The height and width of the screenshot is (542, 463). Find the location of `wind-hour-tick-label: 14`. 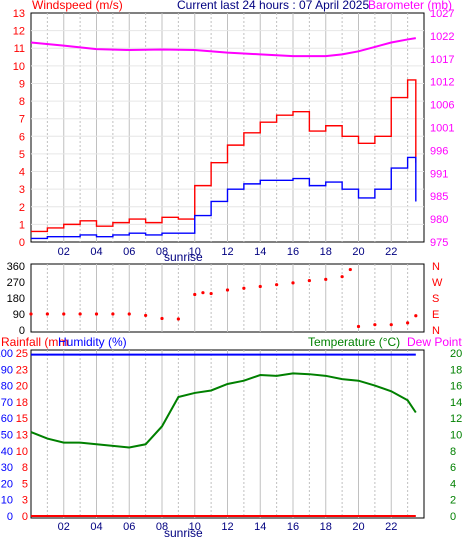

wind-hour-tick-label: 14 is located at coordinates (260, 252).